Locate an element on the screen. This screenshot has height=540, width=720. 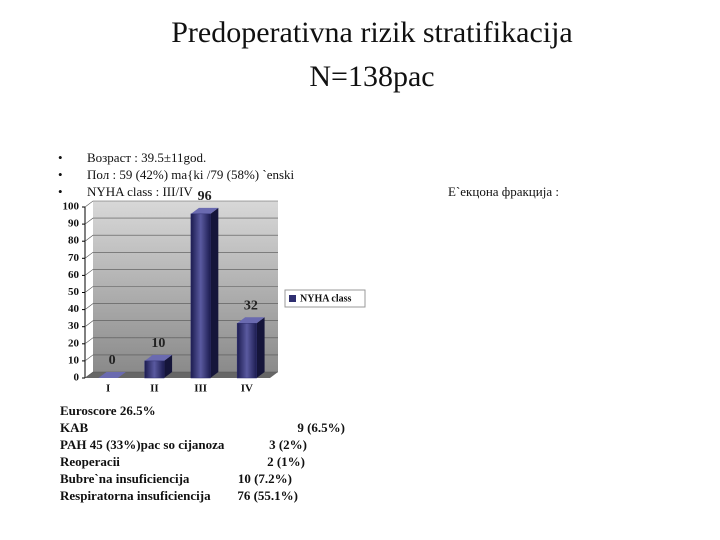
y-tick-label: 30 is located at coordinates (74, 326).